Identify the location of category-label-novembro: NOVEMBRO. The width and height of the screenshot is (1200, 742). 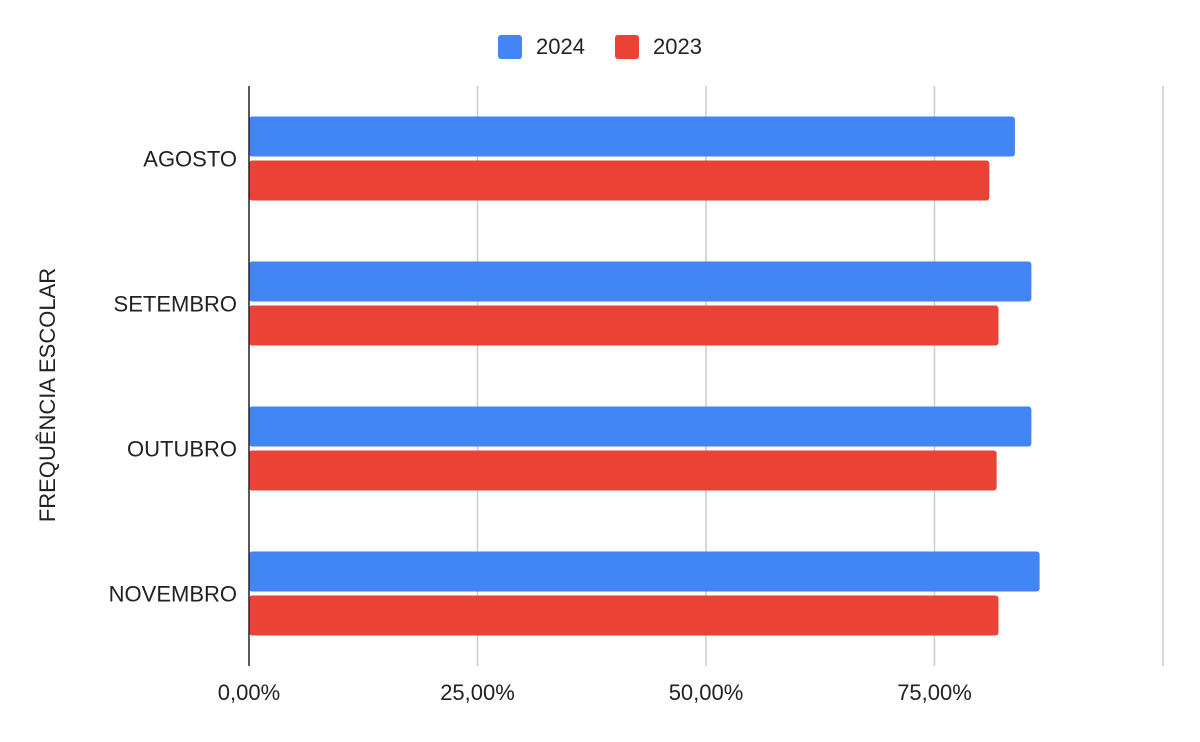
(173, 594).